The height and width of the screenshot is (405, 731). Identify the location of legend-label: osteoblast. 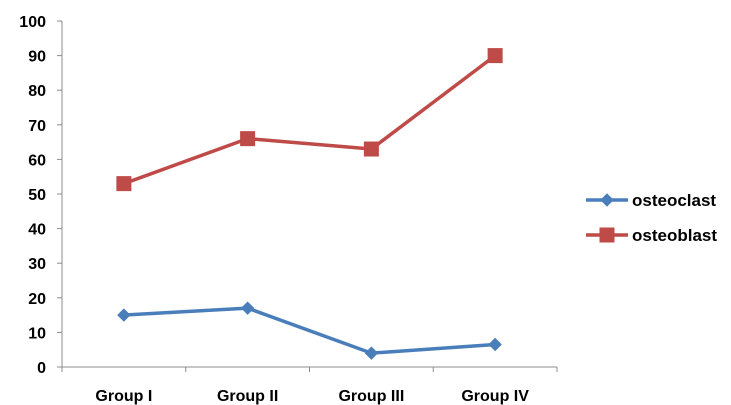
(674, 235).